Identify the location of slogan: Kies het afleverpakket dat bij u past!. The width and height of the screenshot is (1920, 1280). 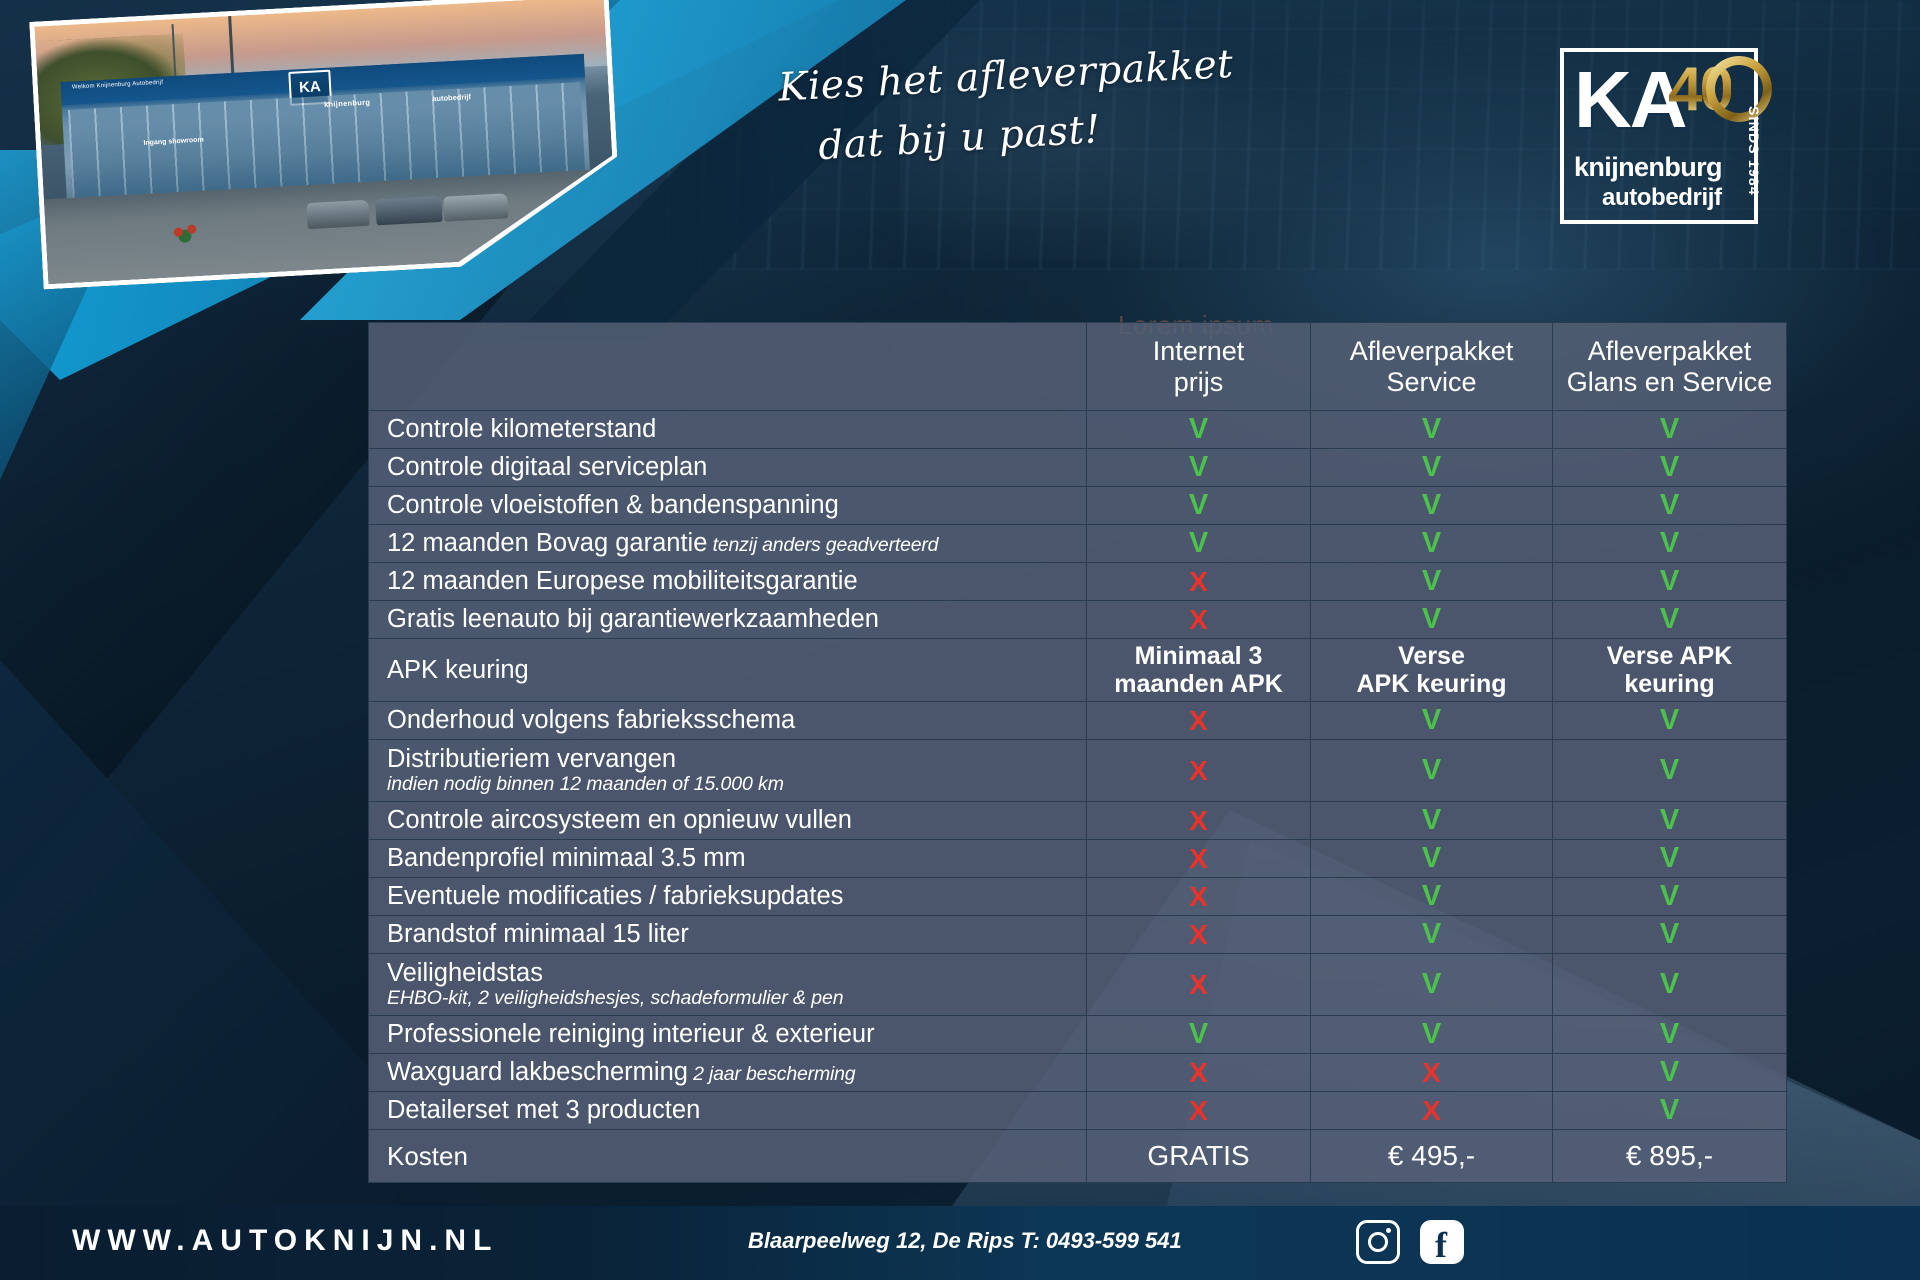
(1020, 125).